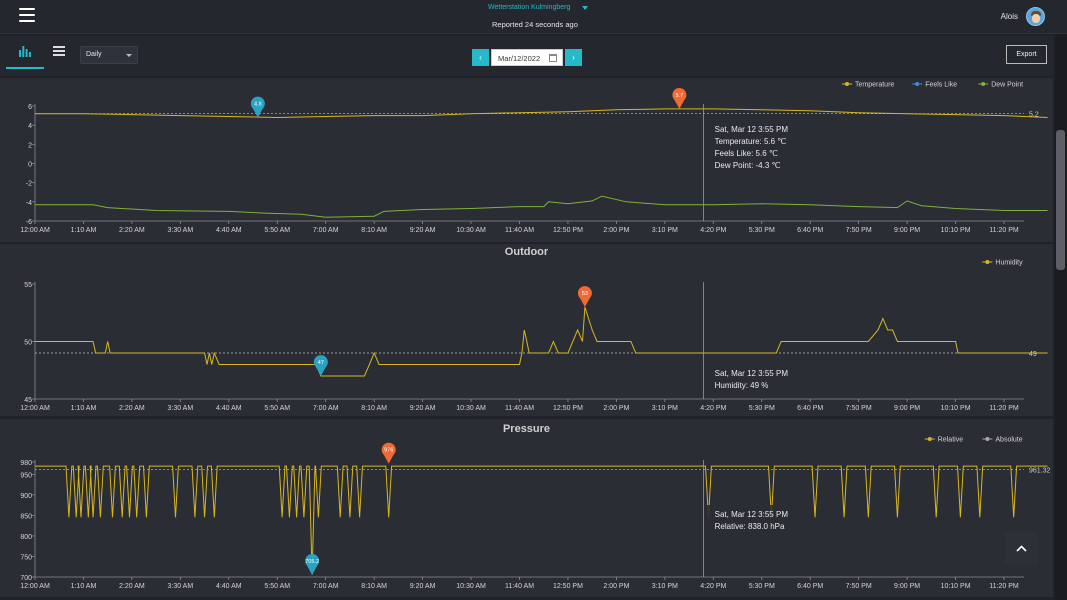 This screenshot has width=1067, height=600. What do you see at coordinates (1040, 471) in the screenshot?
I see `average-label: 961.32` at bounding box center [1040, 471].